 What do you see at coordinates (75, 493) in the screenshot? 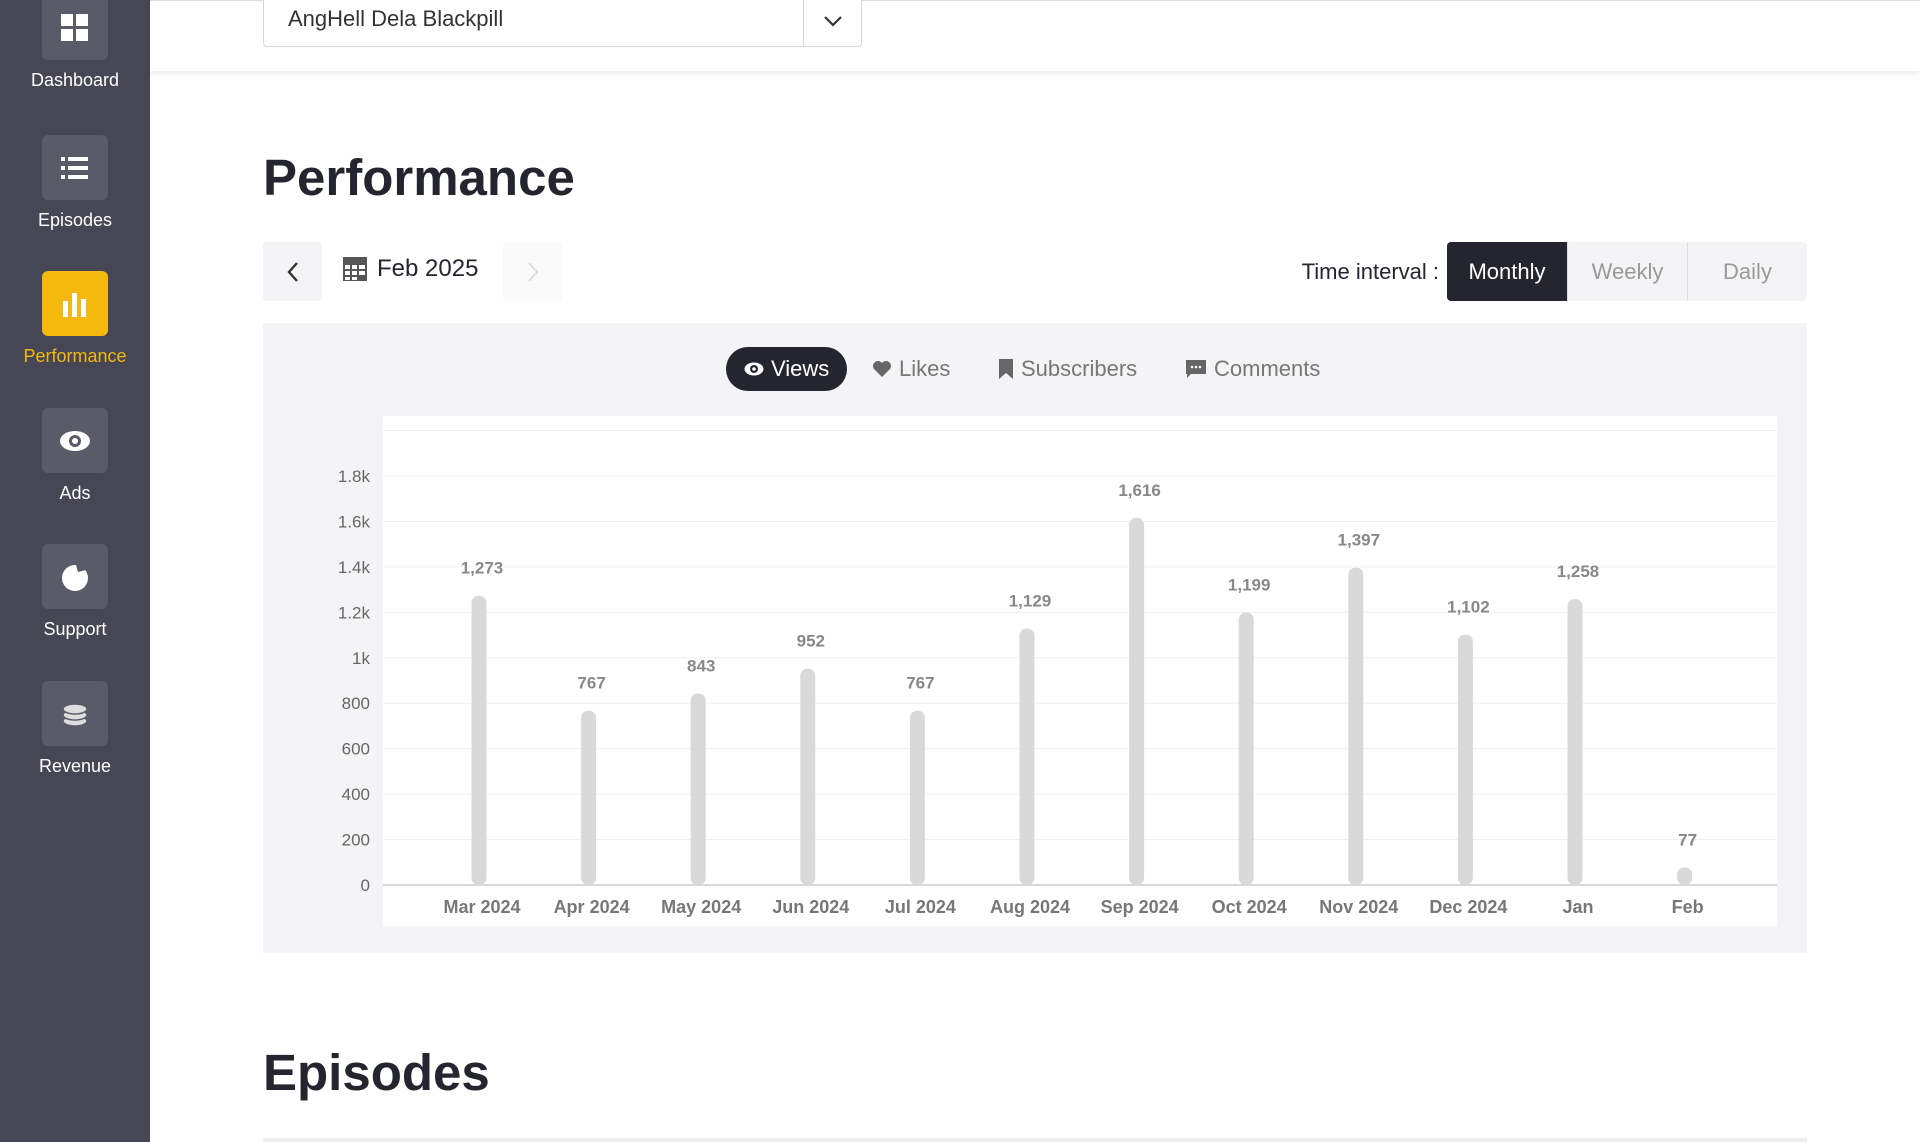
I see `sidebar-item-label: Ads` at bounding box center [75, 493].